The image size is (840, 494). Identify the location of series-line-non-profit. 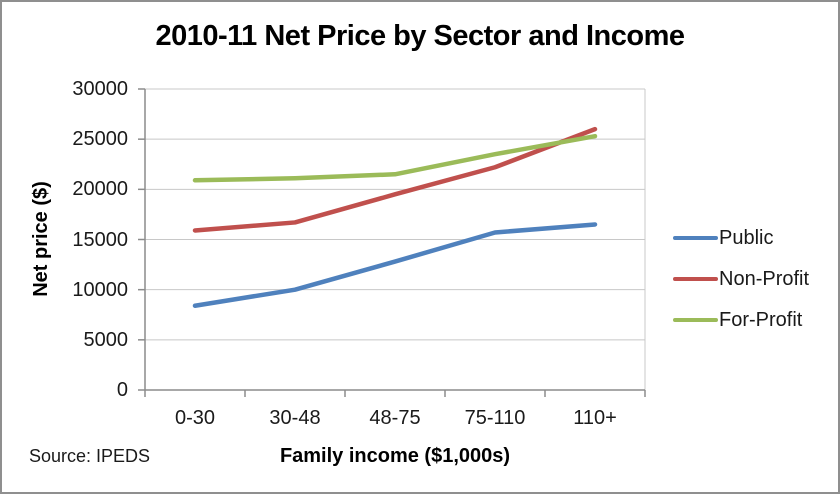
(395, 179).